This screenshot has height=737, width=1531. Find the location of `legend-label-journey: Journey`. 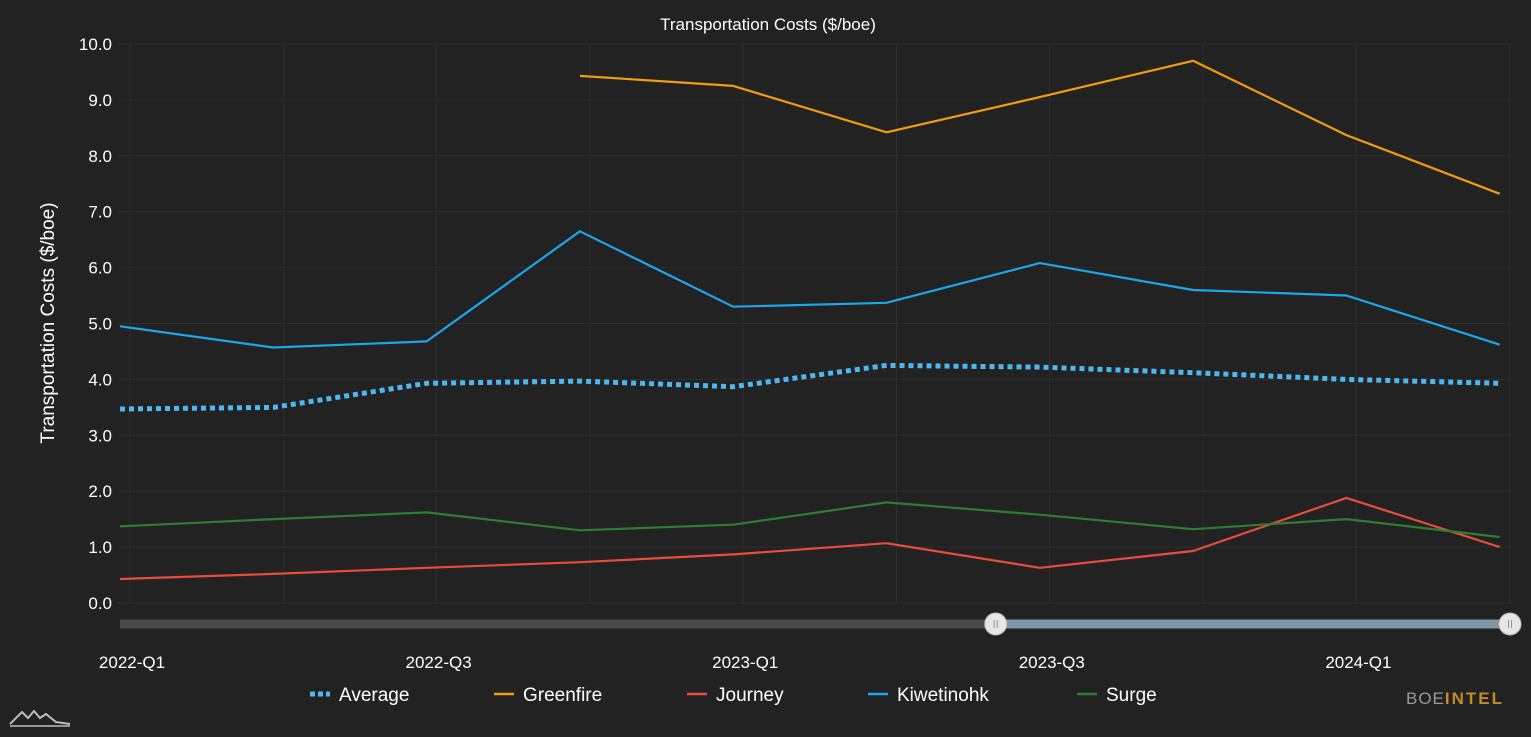

legend-label-journey: Journey is located at coordinates (750, 695).